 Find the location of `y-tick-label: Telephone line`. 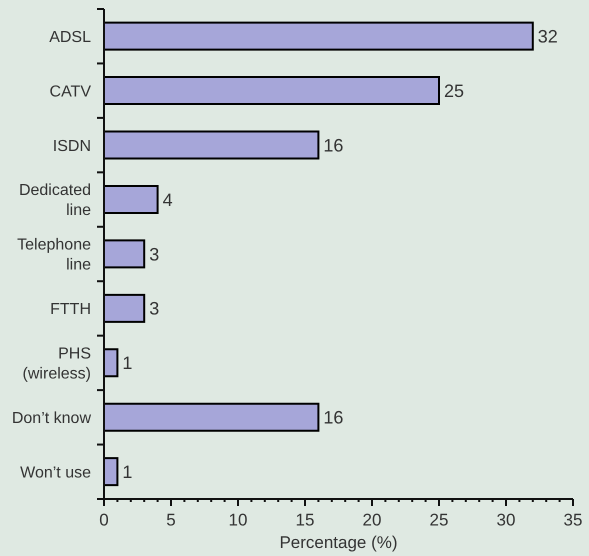

y-tick-label: Telephone line is located at coordinates (54, 255).